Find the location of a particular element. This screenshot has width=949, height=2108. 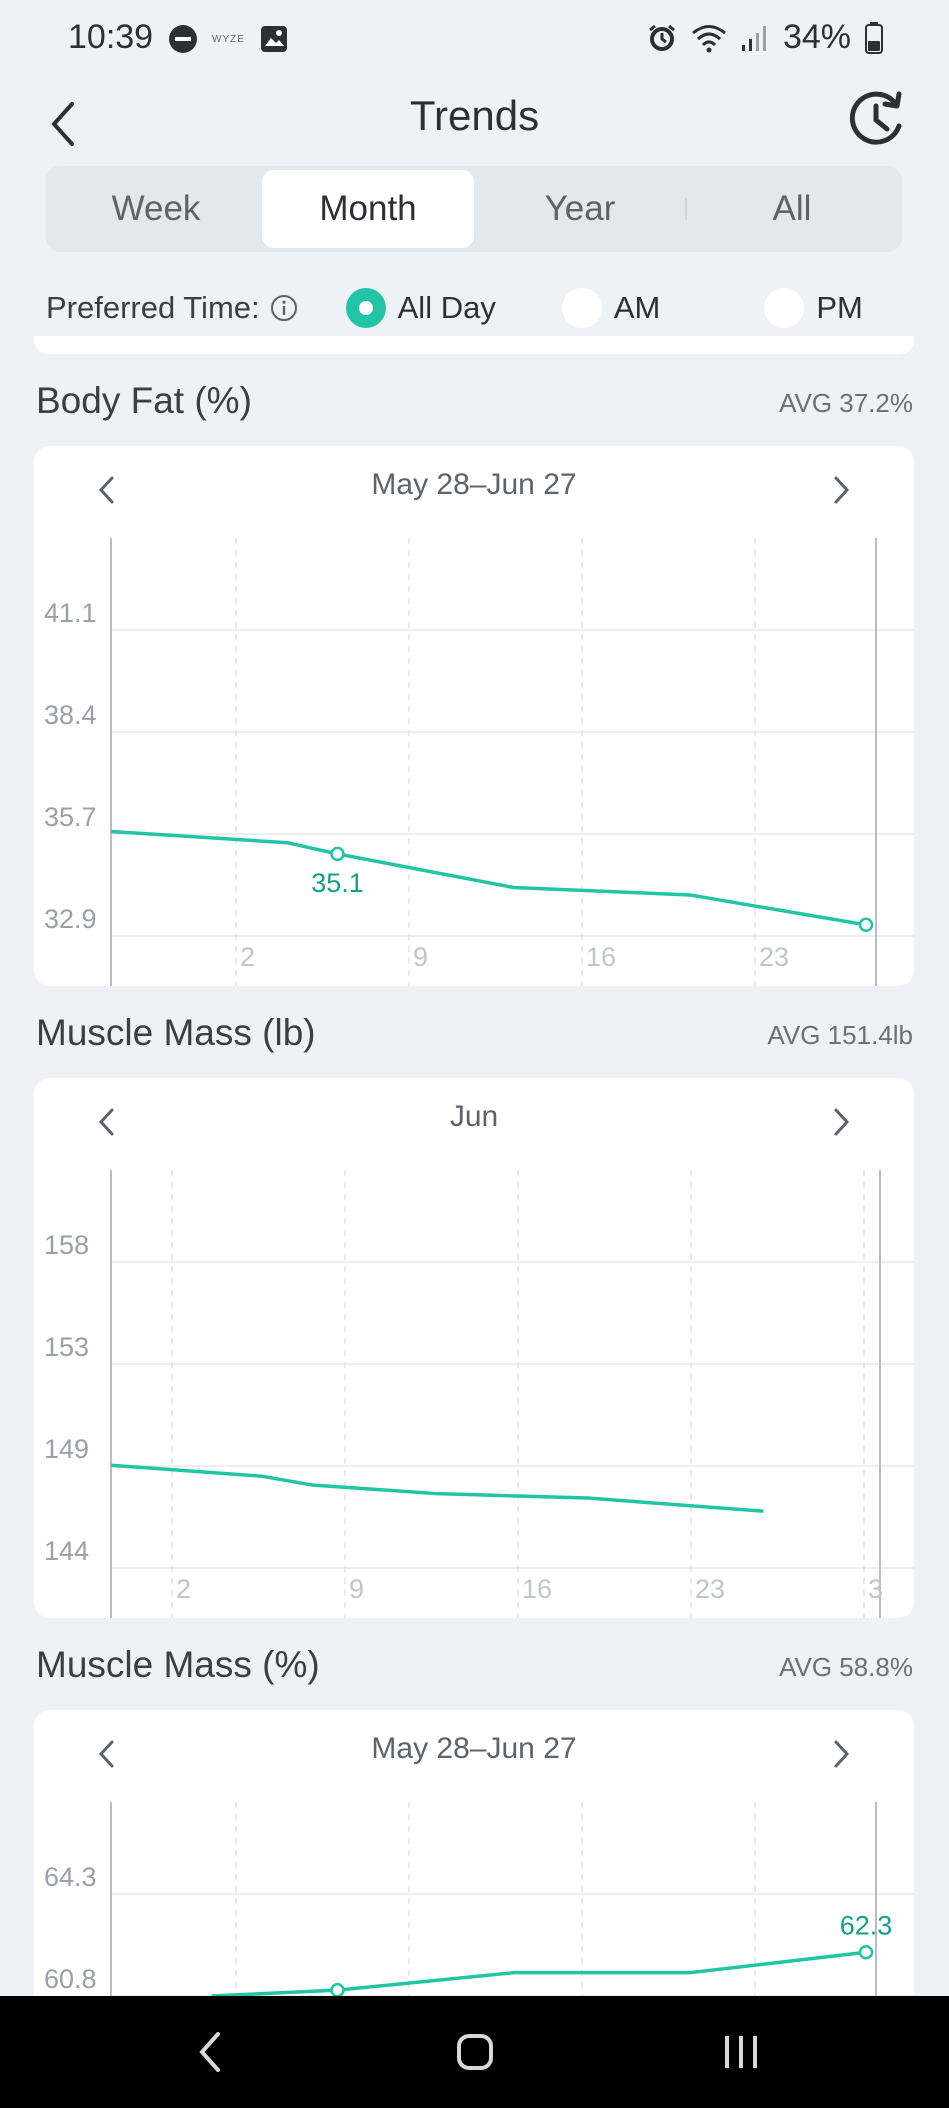

tab-divider is located at coordinates (686, 209).